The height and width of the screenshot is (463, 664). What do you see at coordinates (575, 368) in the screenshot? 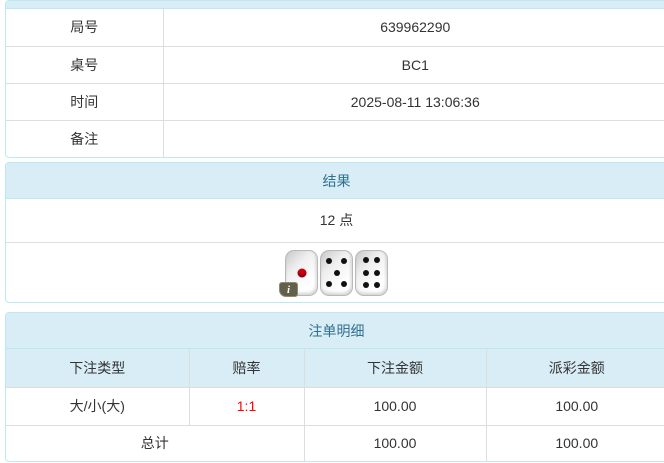
I see `payout-amount-column-header: 派彩金额` at bounding box center [575, 368].